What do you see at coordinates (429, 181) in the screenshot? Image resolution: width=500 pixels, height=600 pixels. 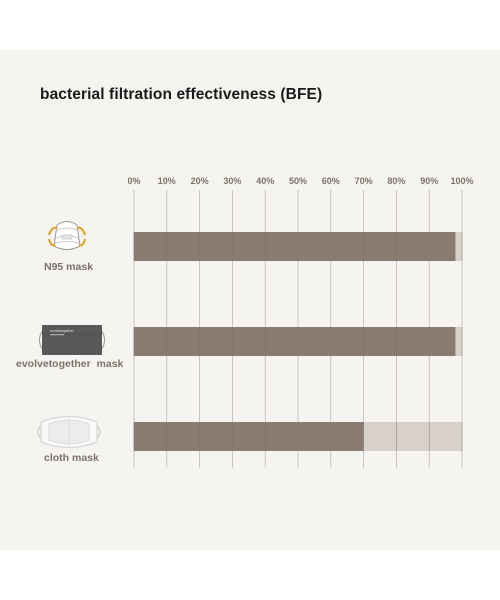 I see `x-tick-label: 90%` at bounding box center [429, 181].